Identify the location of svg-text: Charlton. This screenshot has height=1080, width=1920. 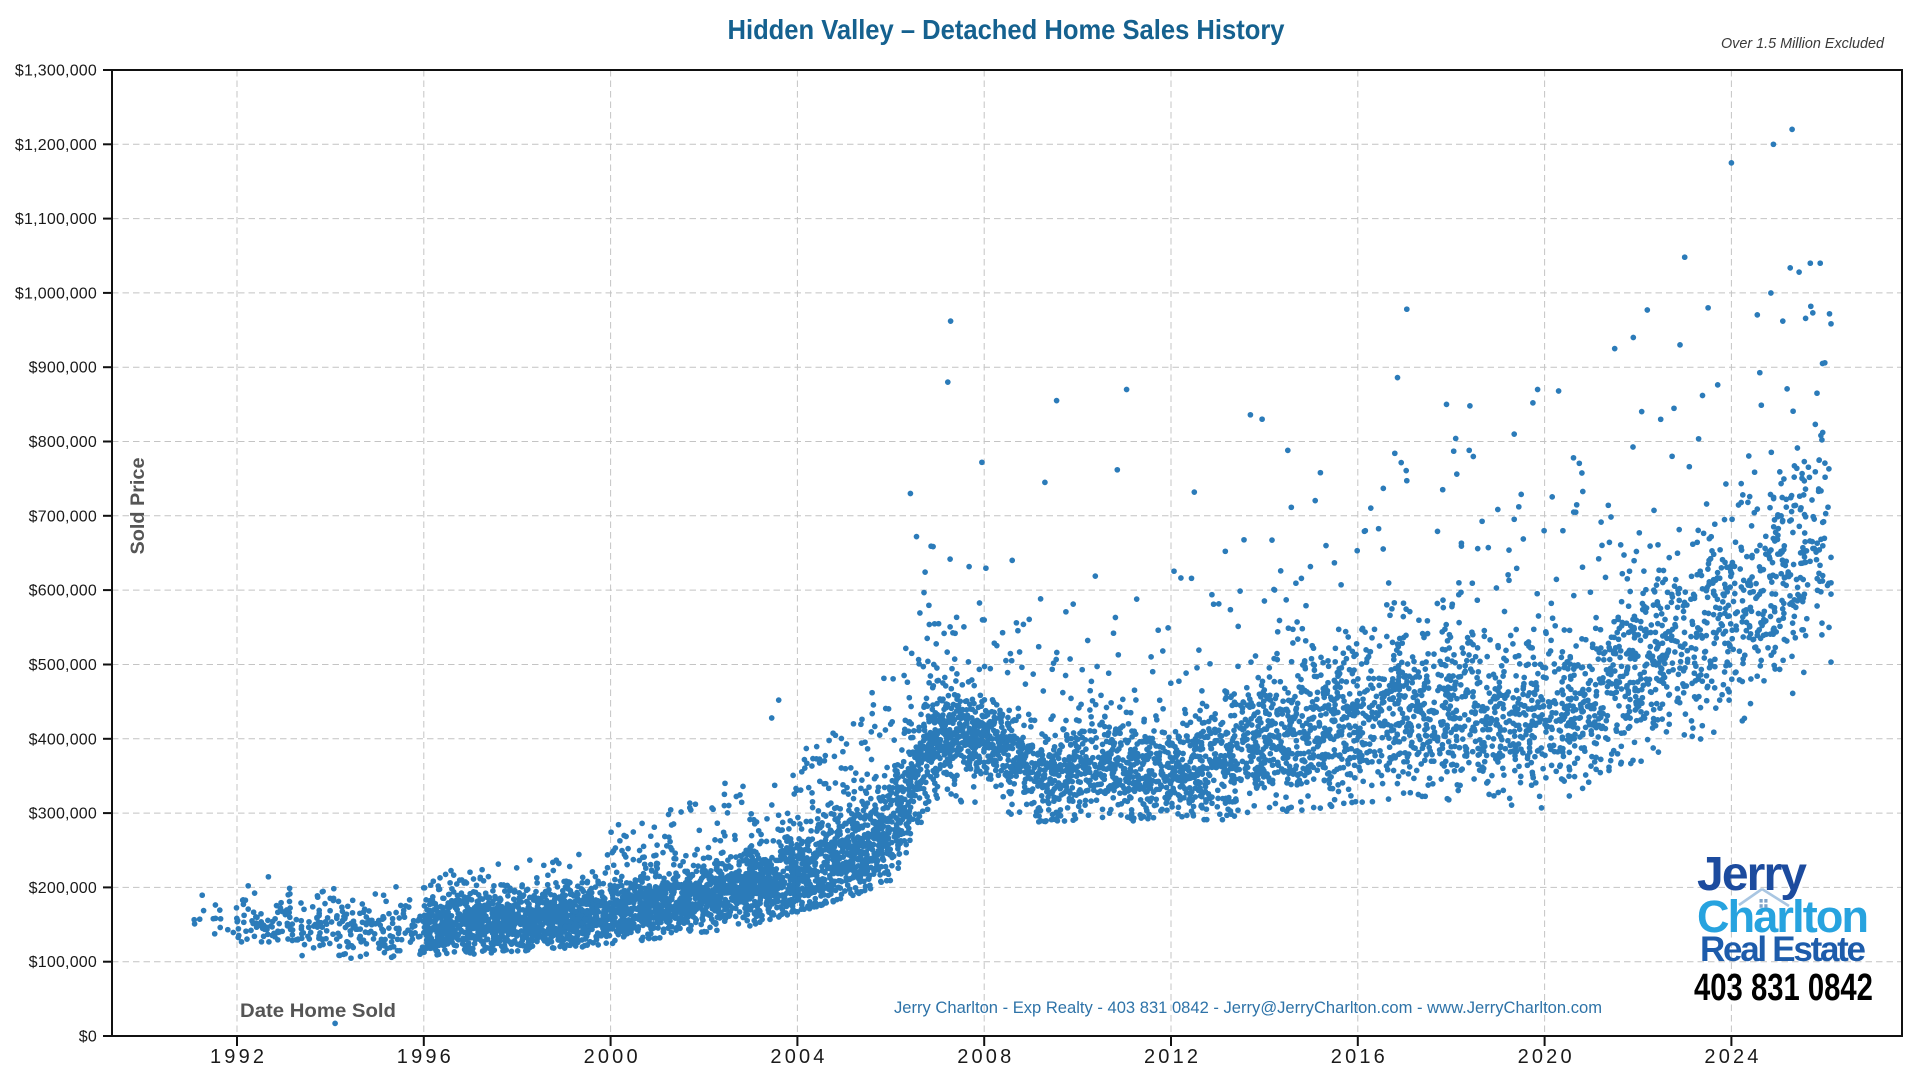
(1783, 916).